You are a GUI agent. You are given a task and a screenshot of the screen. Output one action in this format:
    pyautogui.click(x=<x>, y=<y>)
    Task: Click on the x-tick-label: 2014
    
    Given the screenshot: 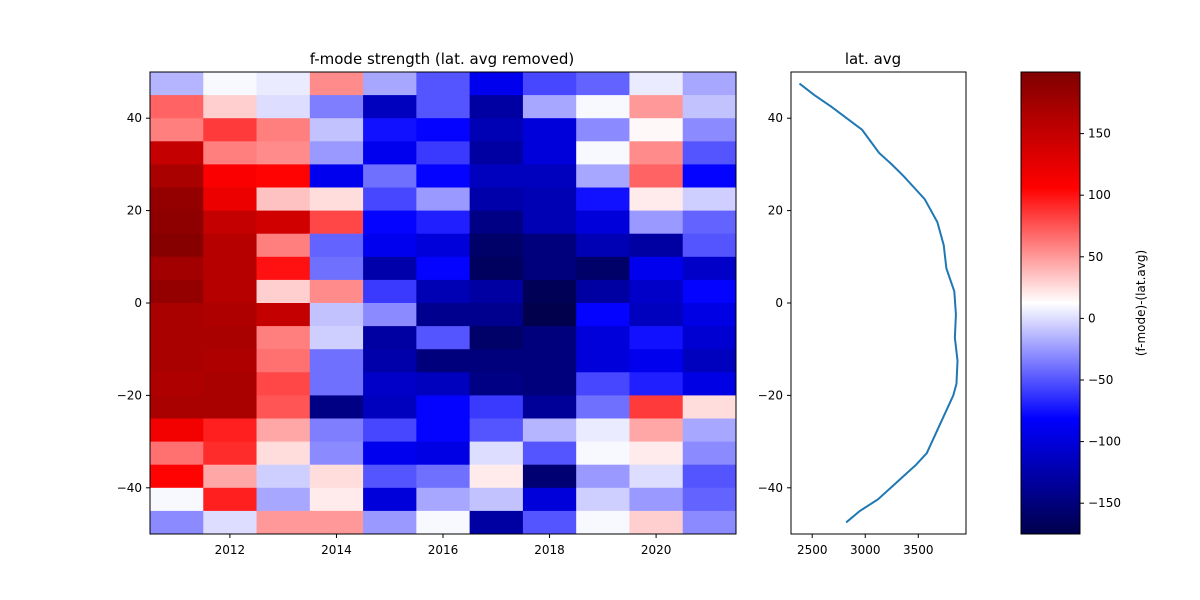 What is the action you would take?
    pyautogui.click(x=336, y=550)
    